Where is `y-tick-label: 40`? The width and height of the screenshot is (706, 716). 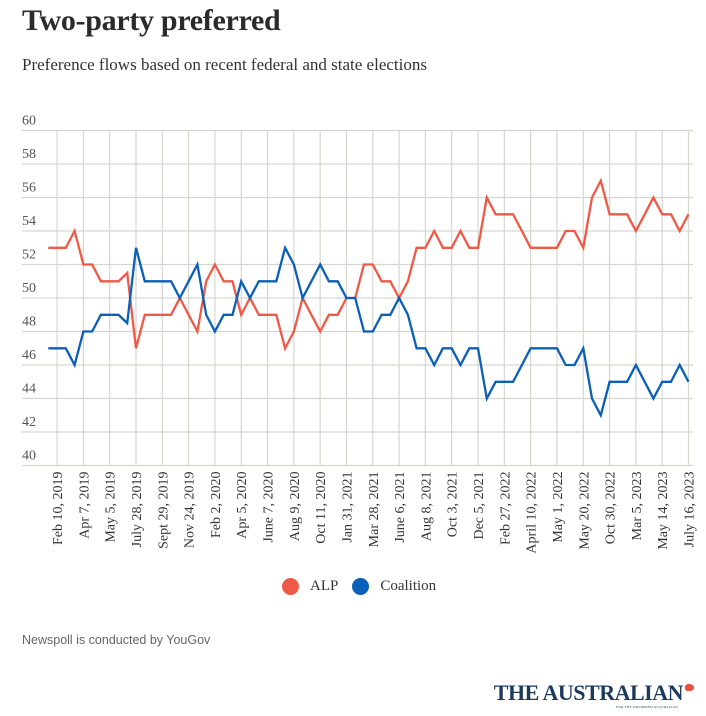
y-tick-label: 40 is located at coordinates (29, 456).